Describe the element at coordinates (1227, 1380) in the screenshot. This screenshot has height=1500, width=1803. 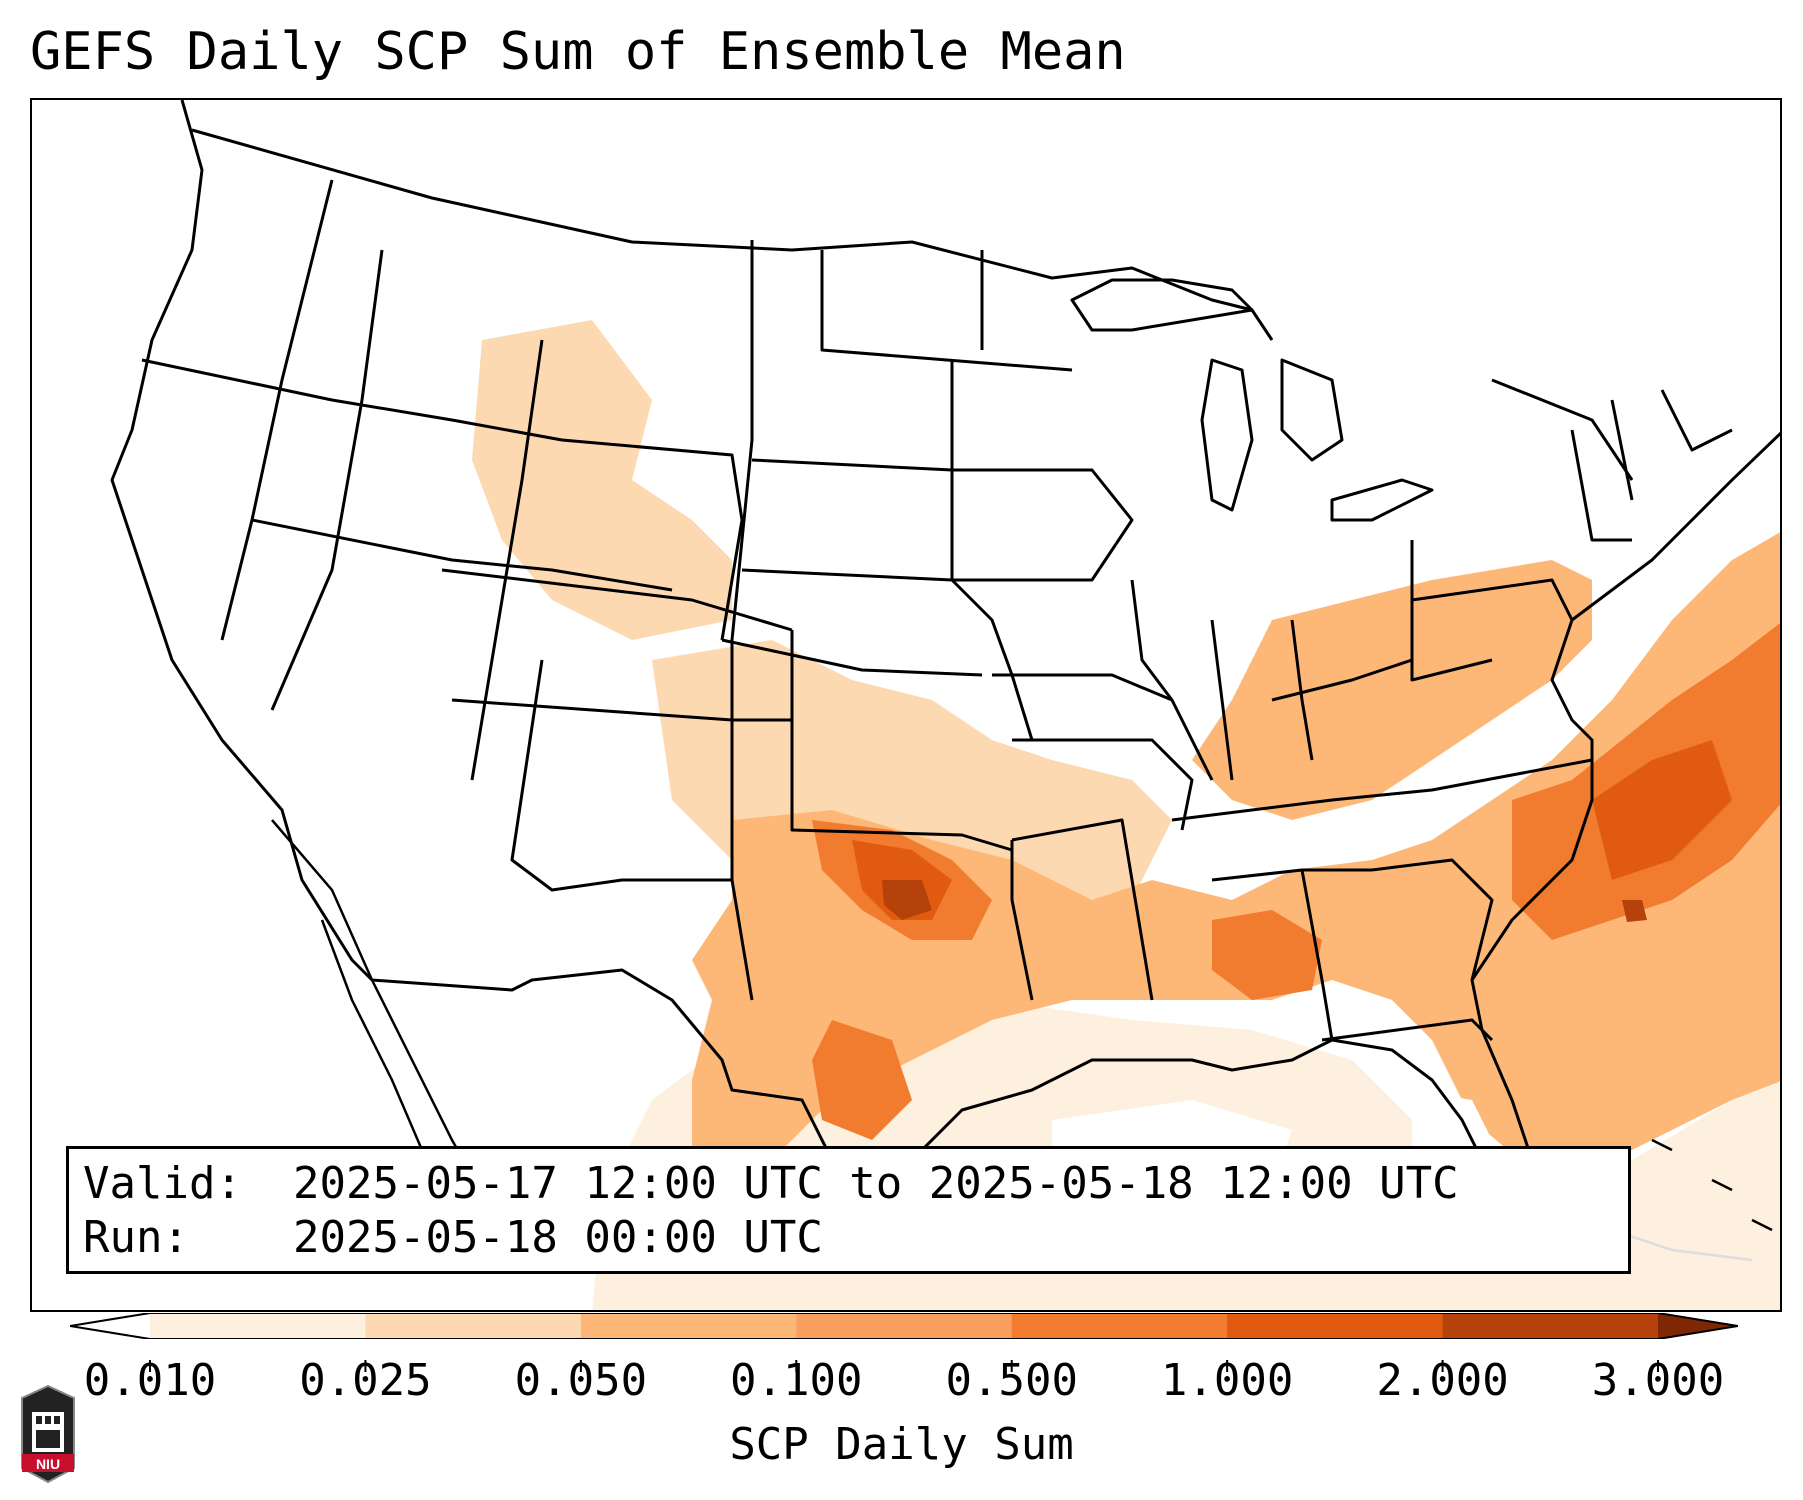
I see `colorbar-tick-label: 1.000` at that location.